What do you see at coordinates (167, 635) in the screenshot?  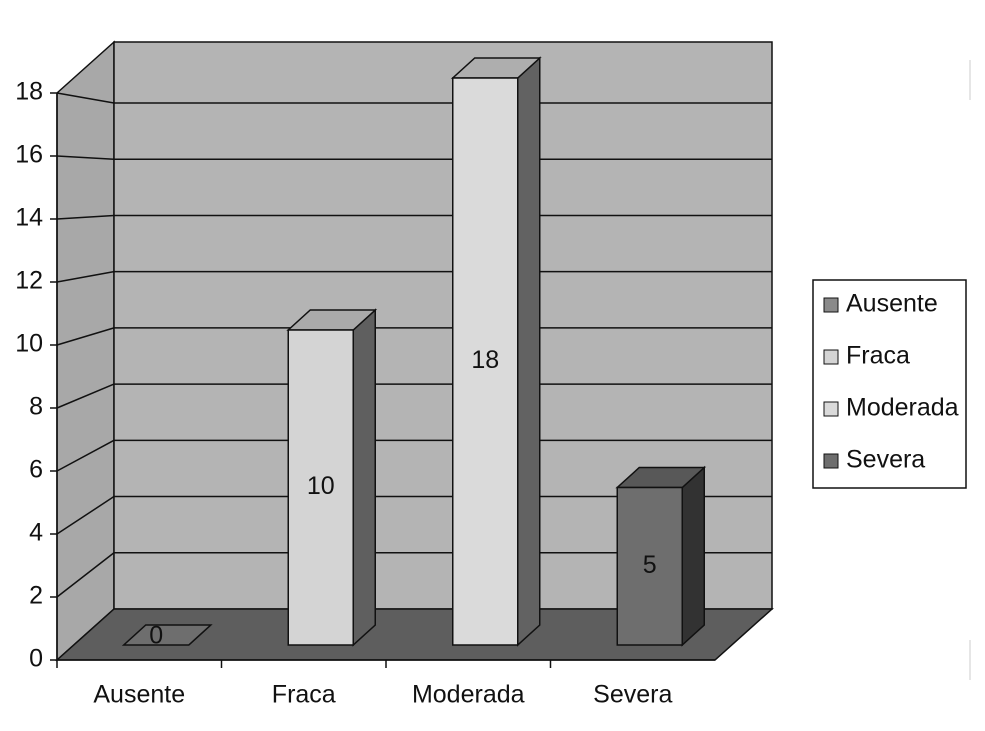 I see `bar-top` at bounding box center [167, 635].